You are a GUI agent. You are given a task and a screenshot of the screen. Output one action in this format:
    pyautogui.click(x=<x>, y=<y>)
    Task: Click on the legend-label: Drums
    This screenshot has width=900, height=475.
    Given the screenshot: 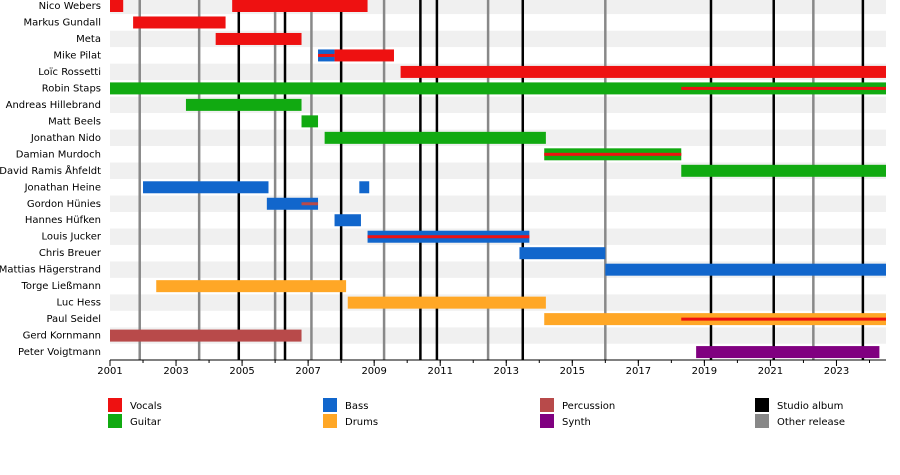 What is the action you would take?
    pyautogui.click(x=361, y=422)
    